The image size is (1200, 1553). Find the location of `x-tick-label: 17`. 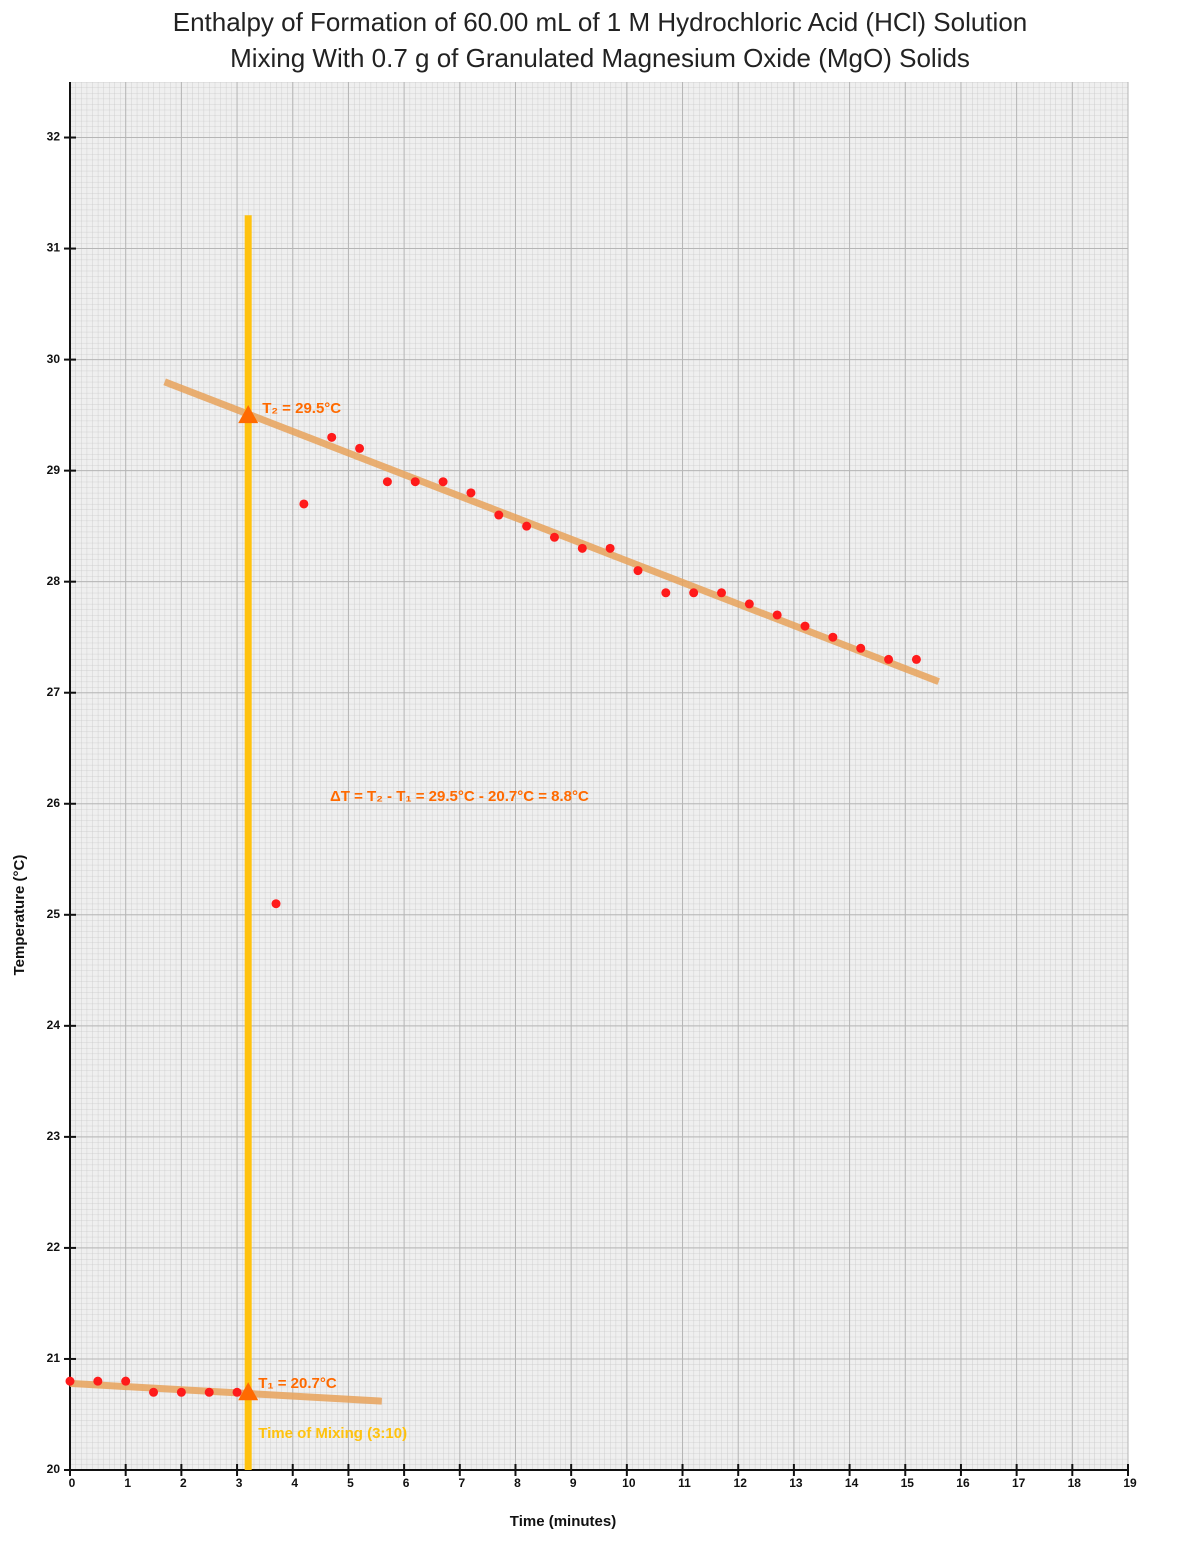

x-tick-label: 17 is located at coordinates (1019, 1483).